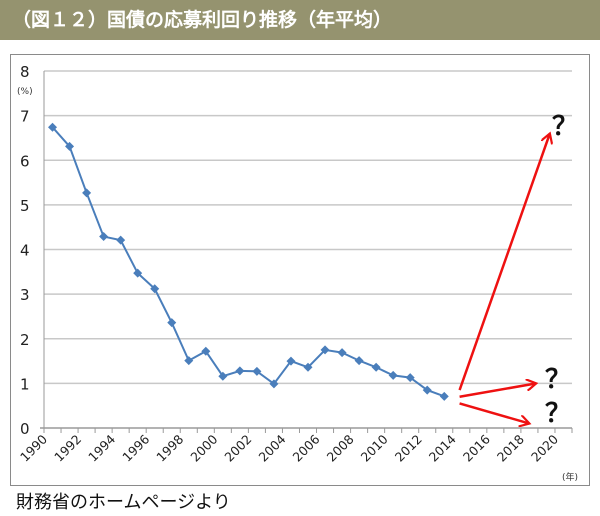 This screenshot has height=516, width=600. What do you see at coordinates (544, 447) in the screenshot?
I see `x-tick-label: 2020` at bounding box center [544, 447].